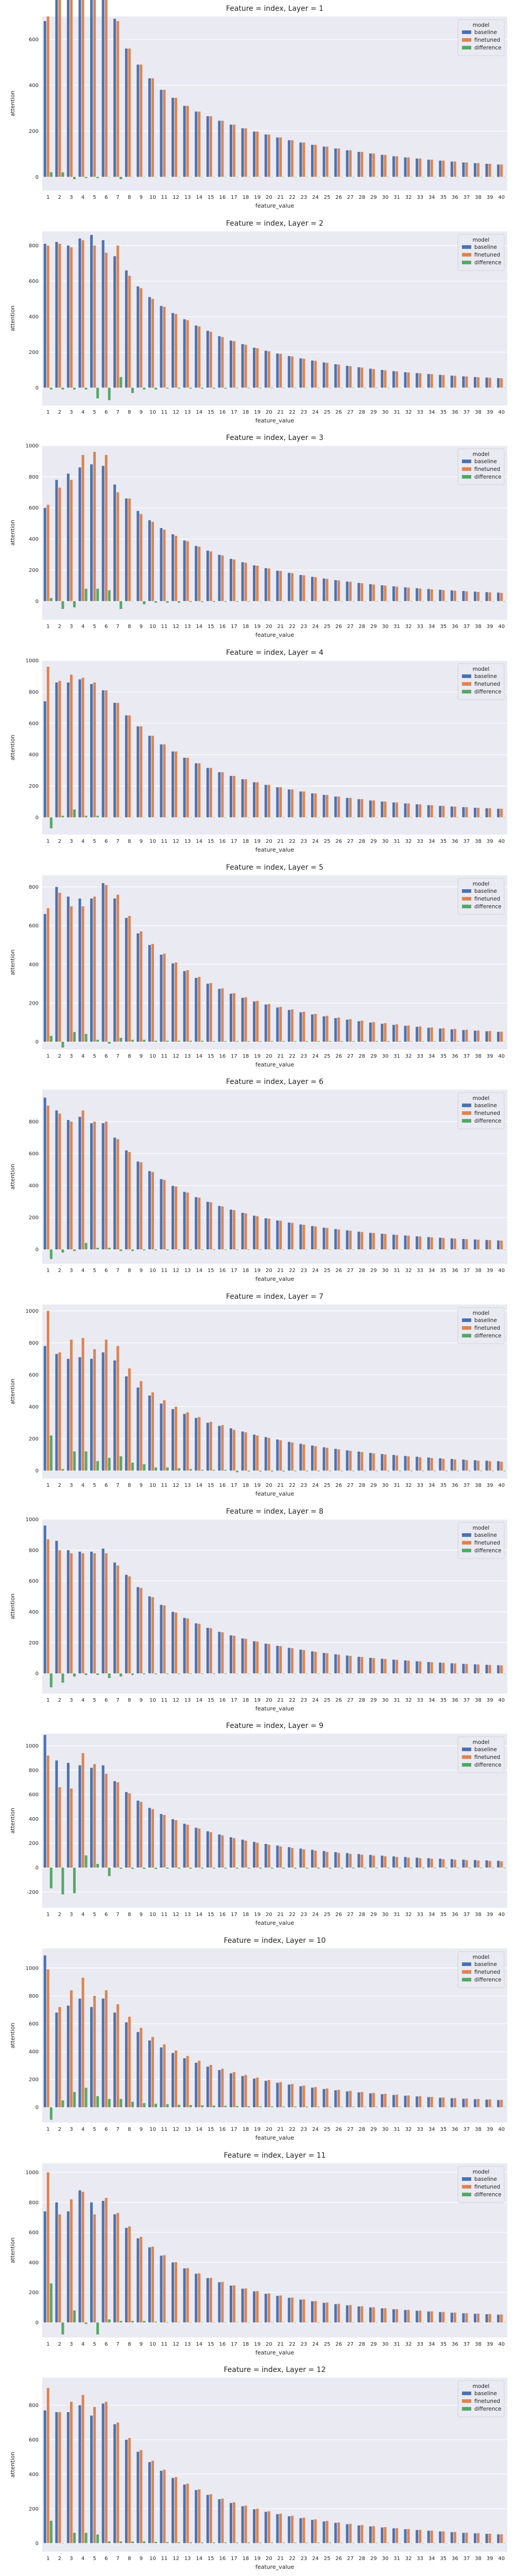 This screenshot has width=515, height=2576. What do you see at coordinates (107, 1056) in the screenshot?
I see `x-tick-label: 6` at bounding box center [107, 1056].